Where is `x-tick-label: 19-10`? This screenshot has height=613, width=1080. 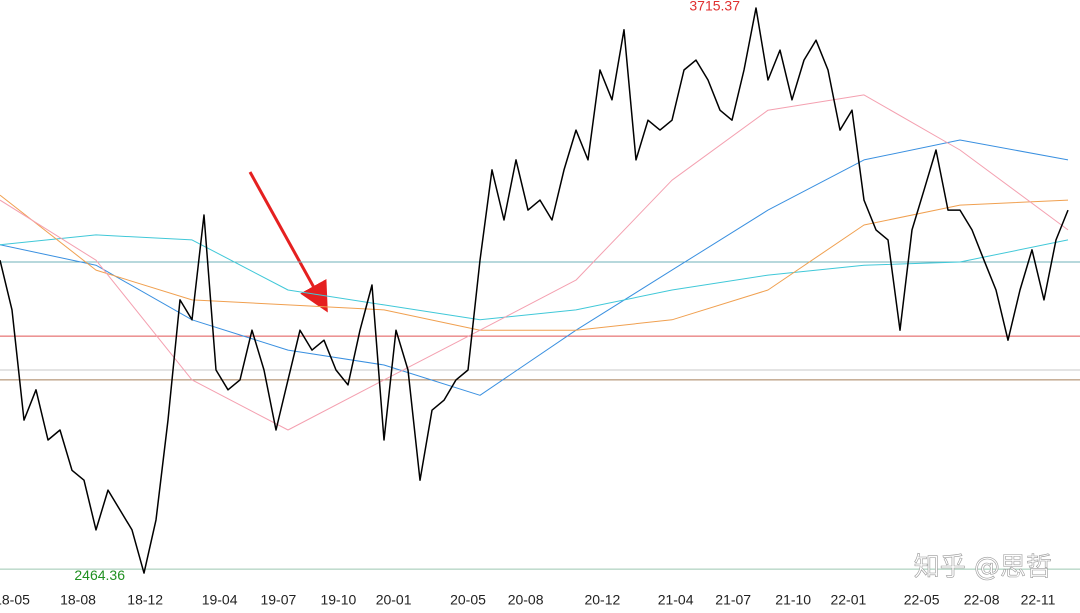
x-tick-label: 19-10 is located at coordinates (338, 600).